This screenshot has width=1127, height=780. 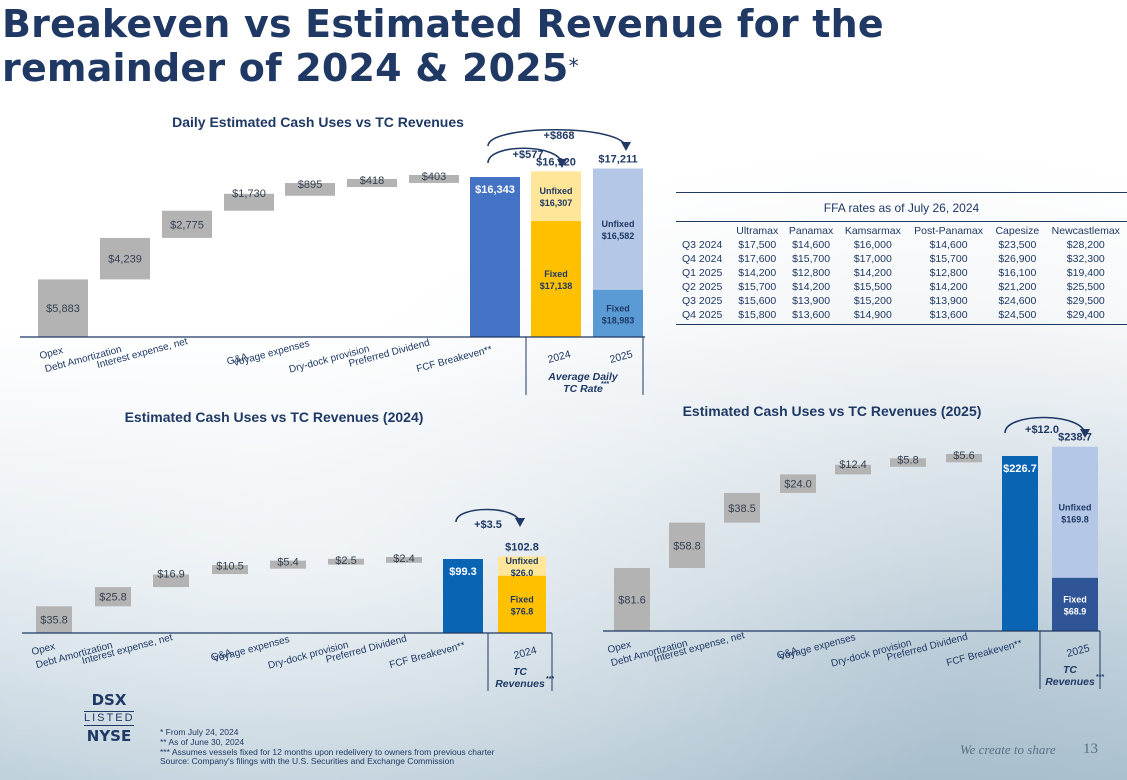 I want to click on nyse-listed-logo: DSX LISTED NYSE, so click(x=109, y=718).